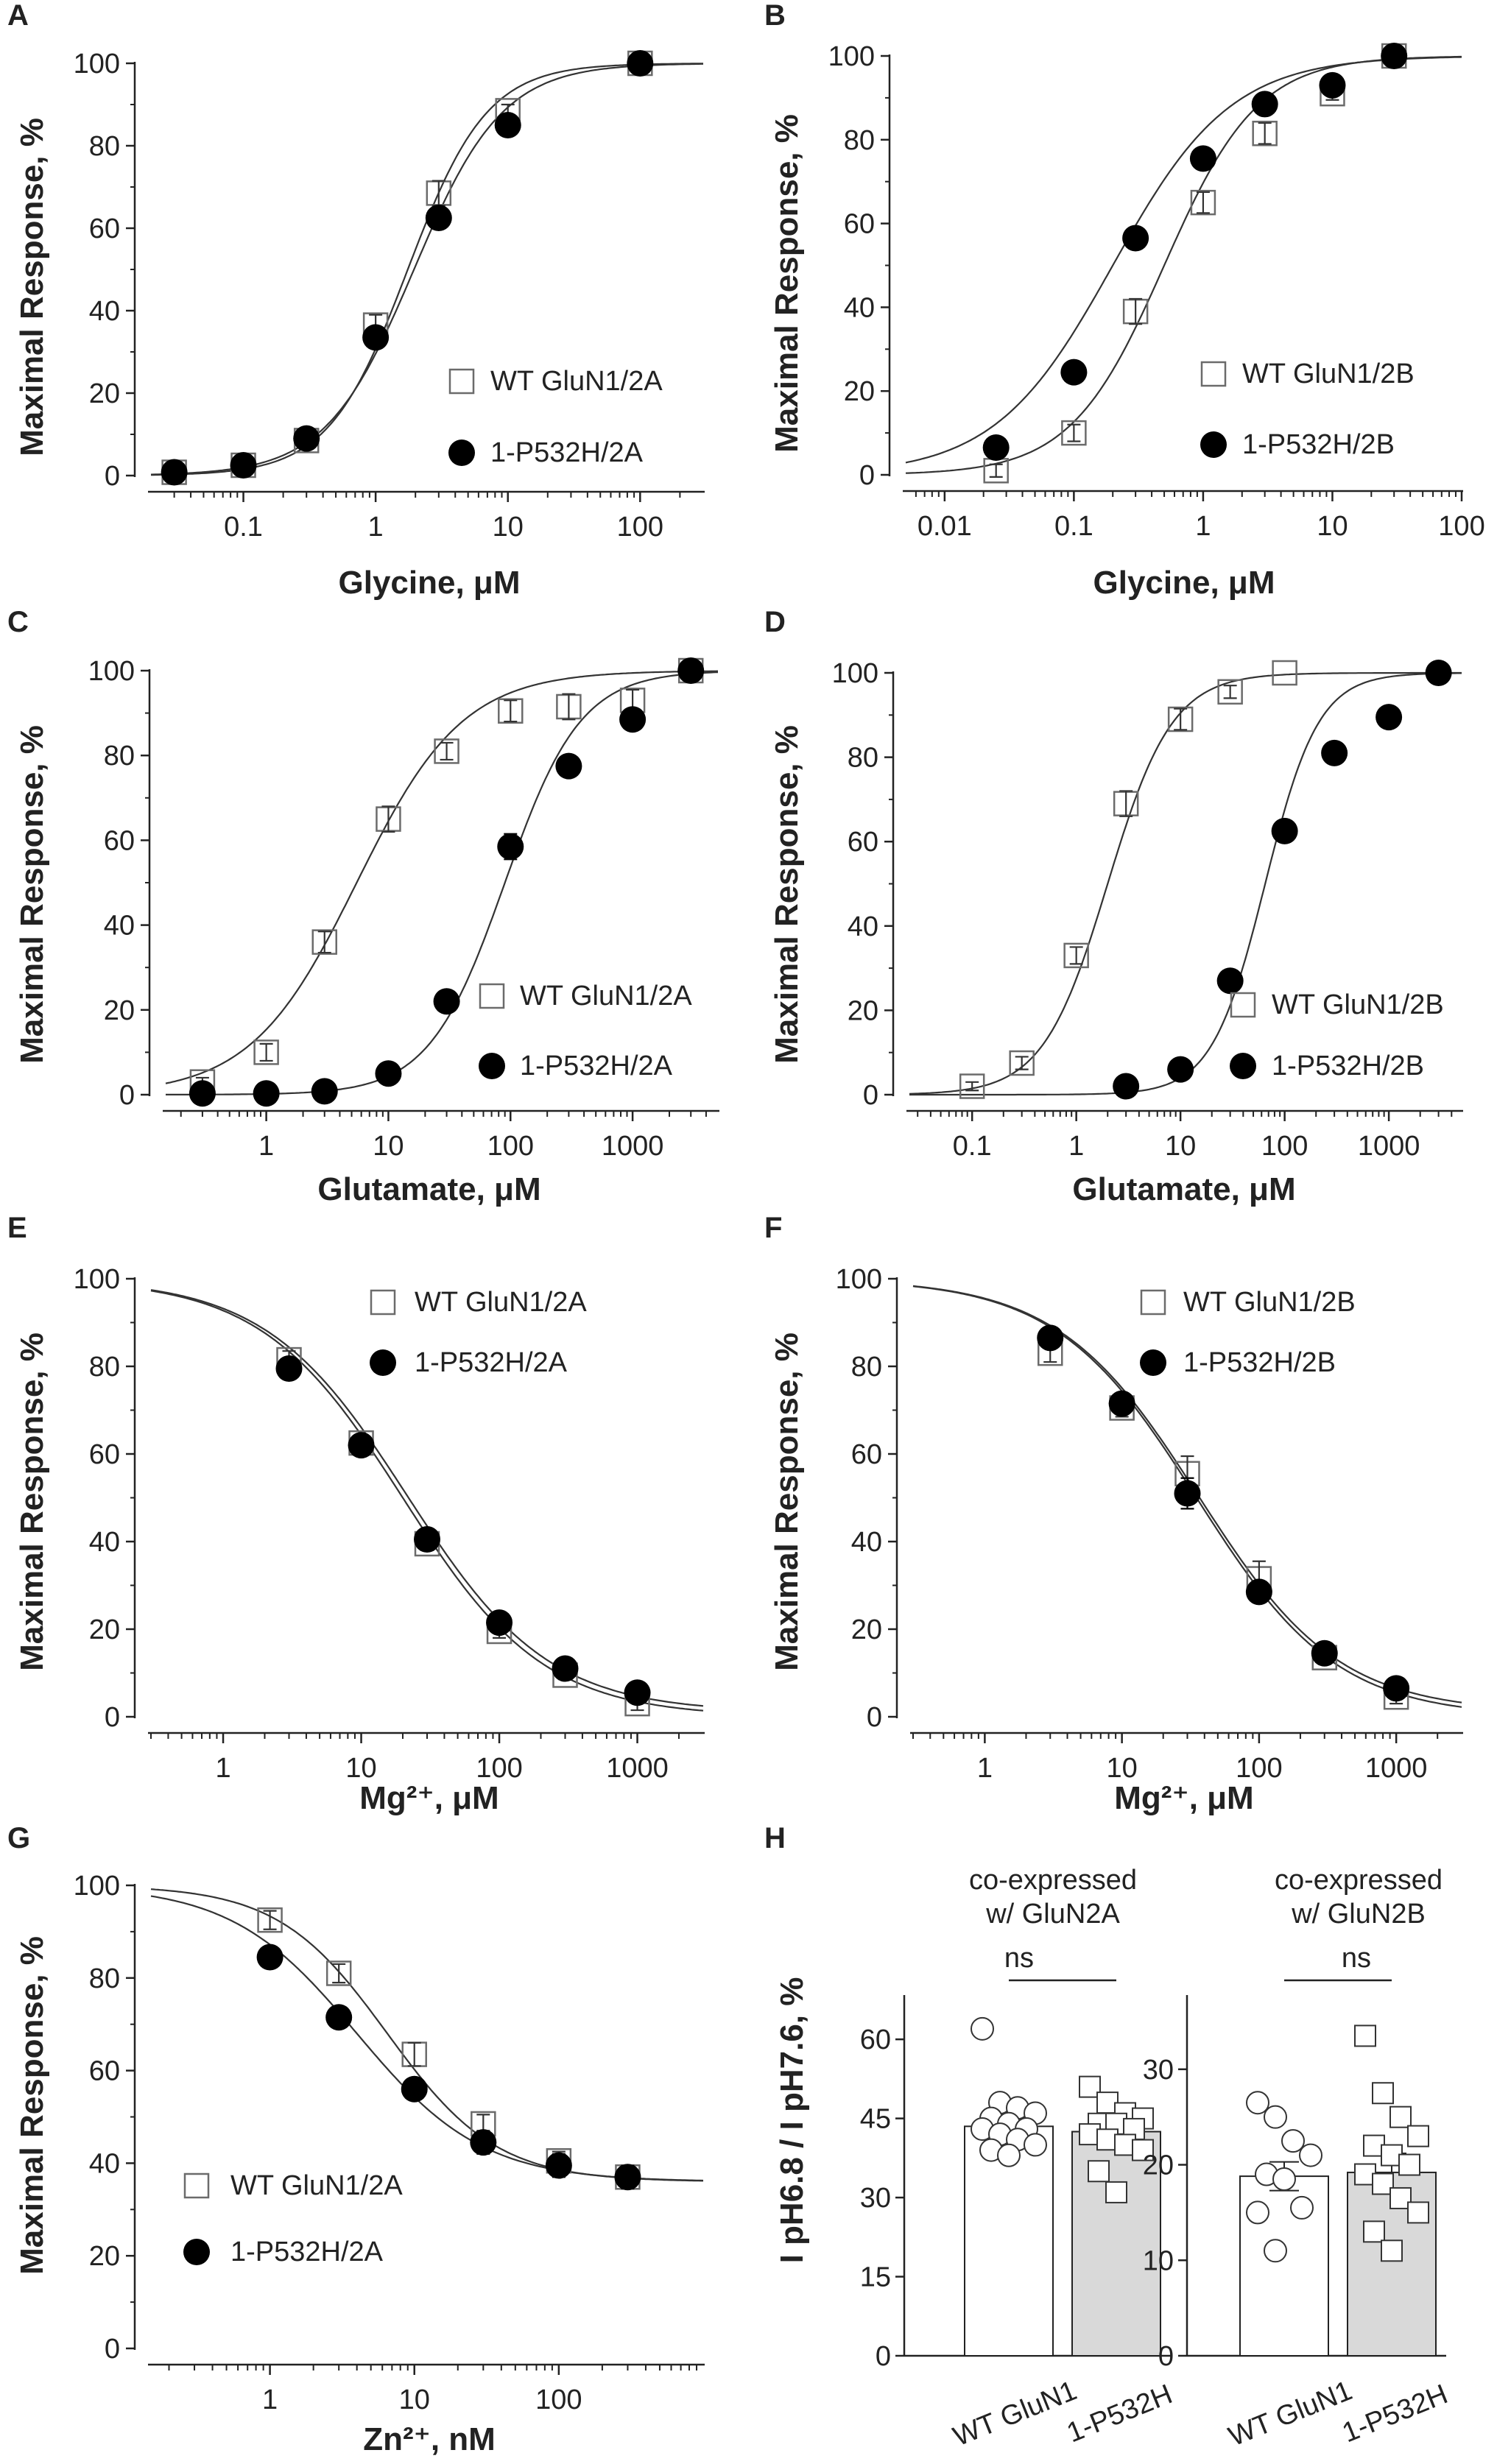  Describe the element at coordinates (18, 622) in the screenshot. I see `panel-letter-c: C` at that location.